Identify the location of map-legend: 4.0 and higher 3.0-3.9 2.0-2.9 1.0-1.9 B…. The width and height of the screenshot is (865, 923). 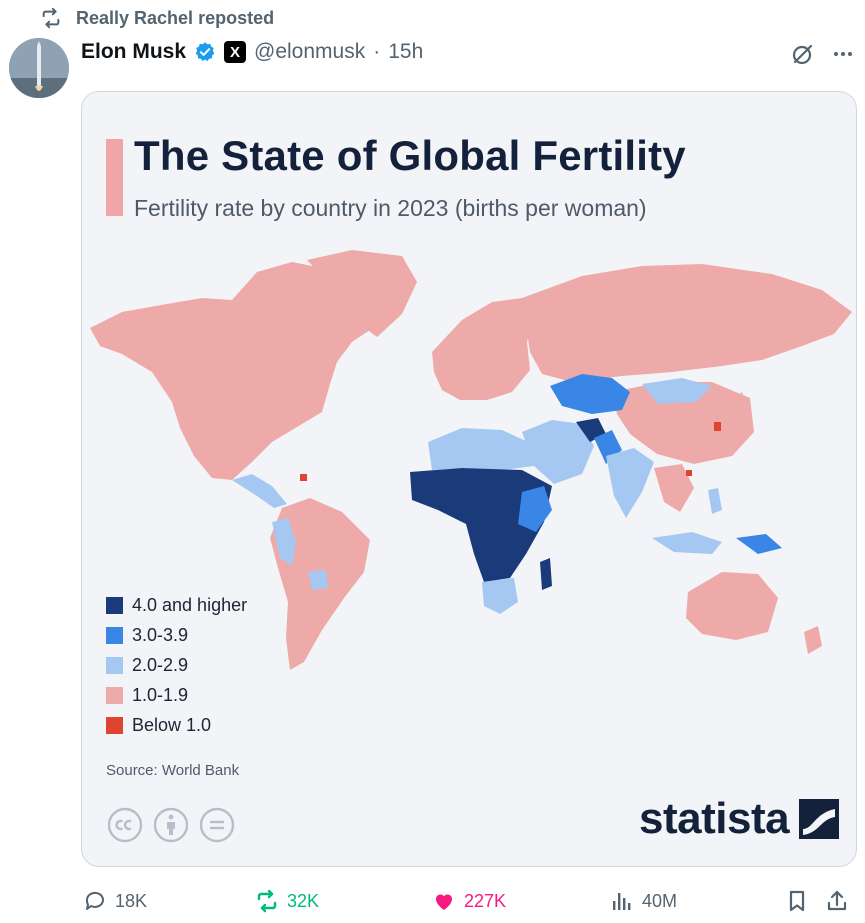
(176, 665).